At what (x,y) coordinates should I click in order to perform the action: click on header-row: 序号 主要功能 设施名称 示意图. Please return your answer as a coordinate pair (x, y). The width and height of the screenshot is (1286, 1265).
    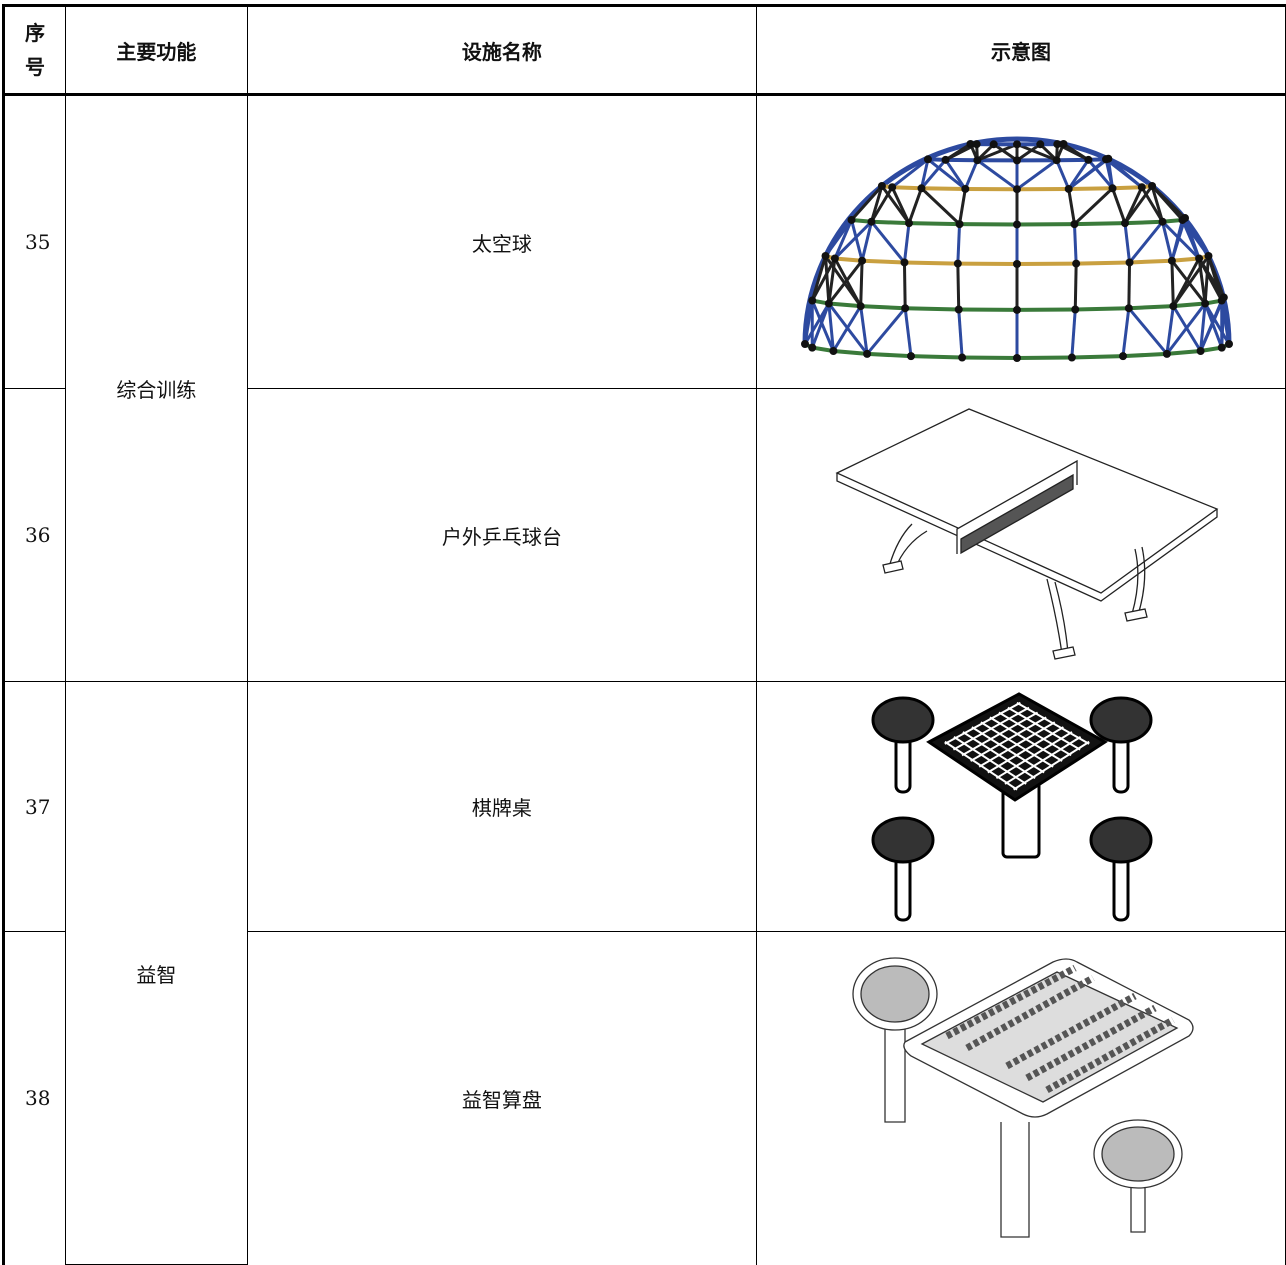
    Looking at the image, I should click on (645, 50).